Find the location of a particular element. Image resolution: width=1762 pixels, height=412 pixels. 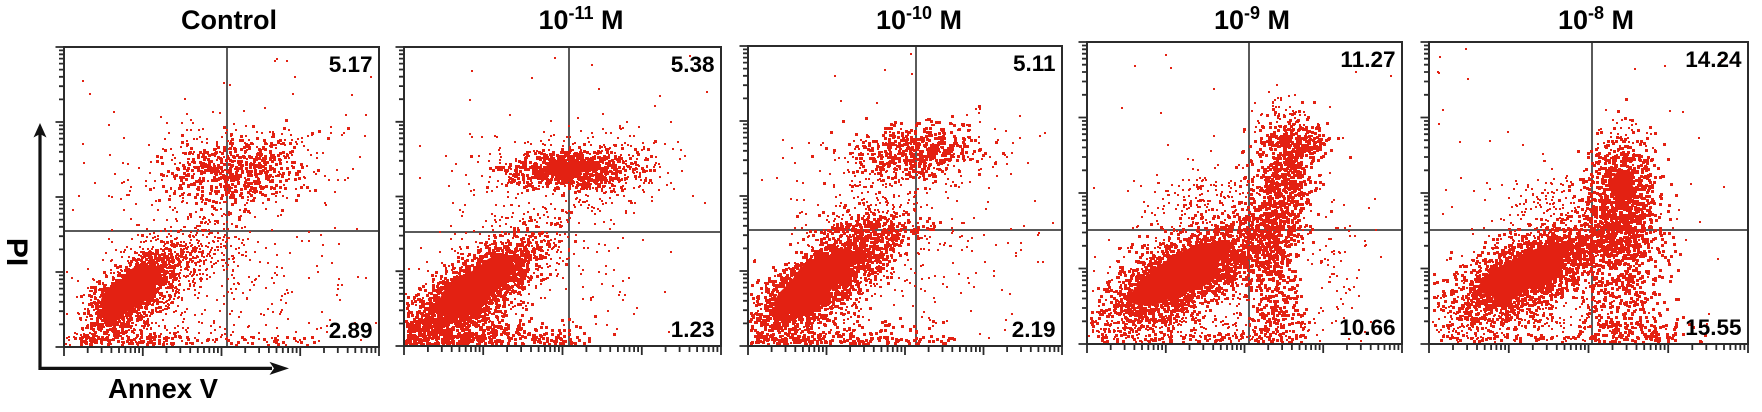

svg-text: 10-10 M is located at coordinates (919, 19).